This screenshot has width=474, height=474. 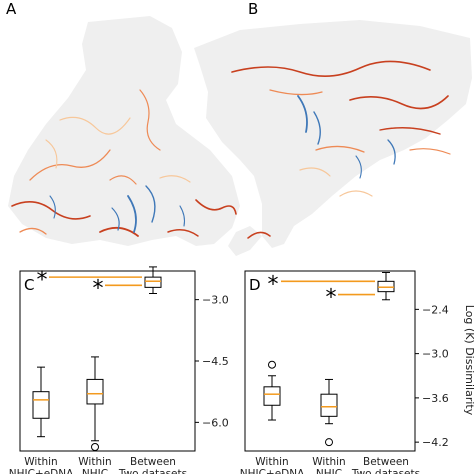 I want to click on map-a-streams-cool, so click(x=117, y=209).